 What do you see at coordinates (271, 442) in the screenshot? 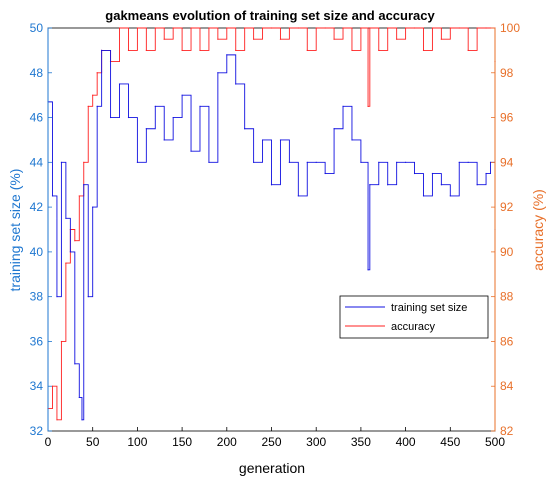
I see `x-tick-label: 250` at bounding box center [271, 442].